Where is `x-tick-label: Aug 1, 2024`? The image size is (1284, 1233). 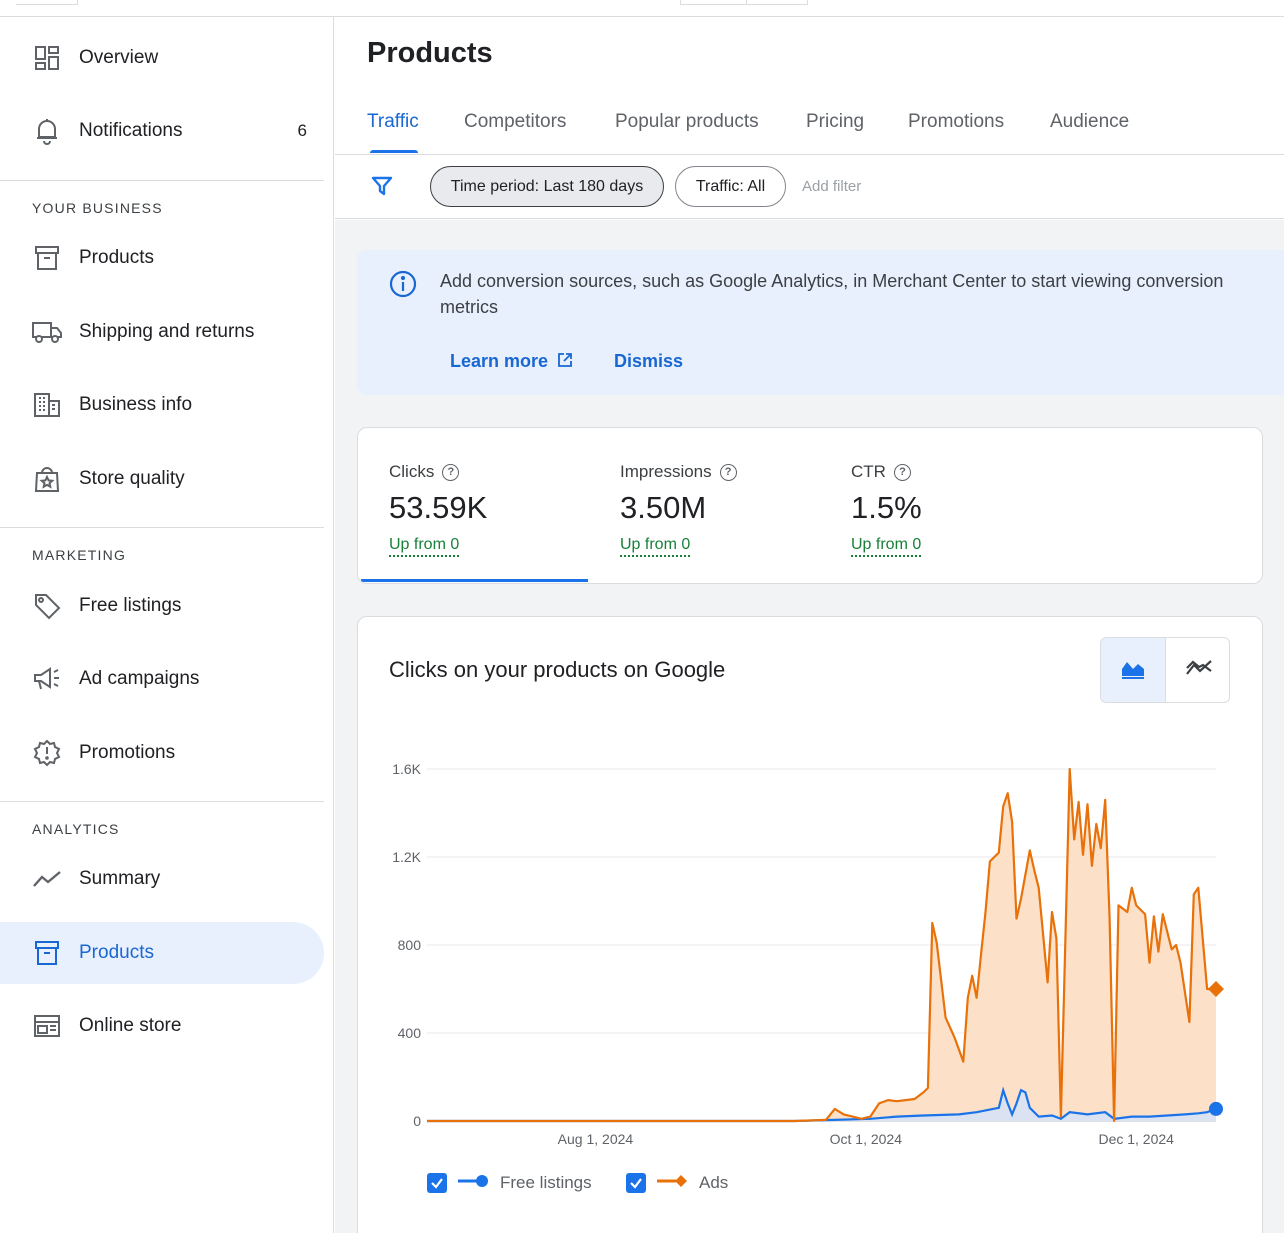
x-tick-label: Aug 1, 2024 is located at coordinates (596, 1139).